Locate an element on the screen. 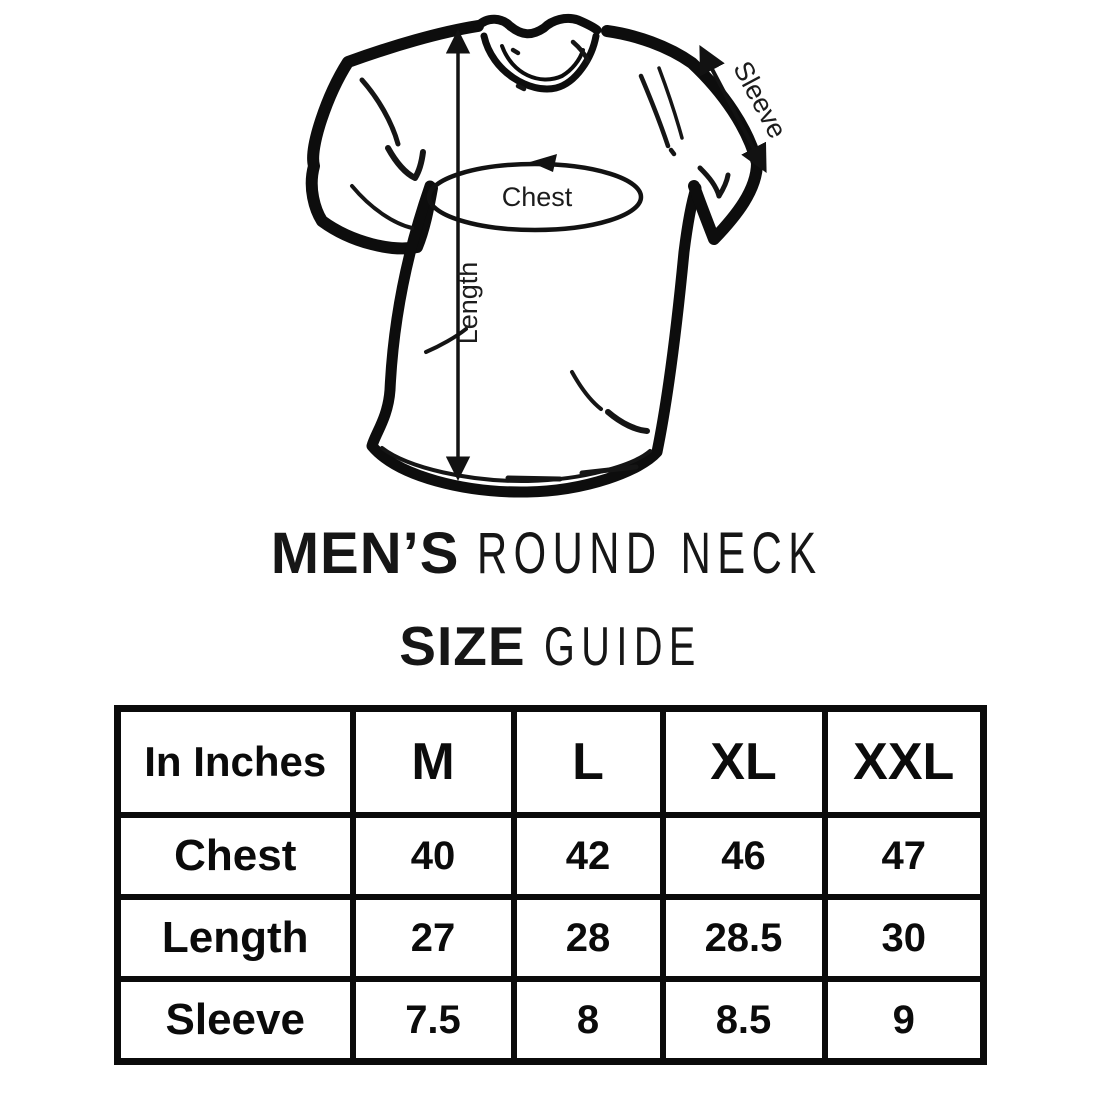  row-label-length: Length is located at coordinates (235, 938).